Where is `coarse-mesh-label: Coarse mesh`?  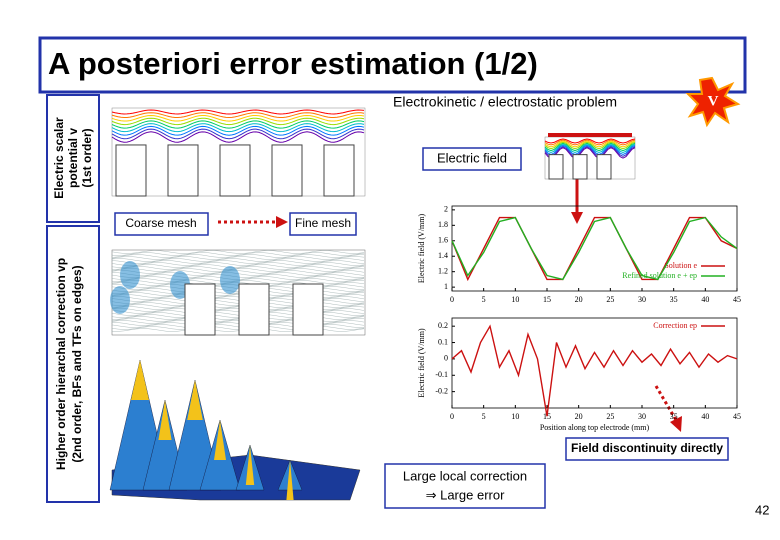
coarse-mesh-label: Coarse mesh is located at coordinates (160, 223).